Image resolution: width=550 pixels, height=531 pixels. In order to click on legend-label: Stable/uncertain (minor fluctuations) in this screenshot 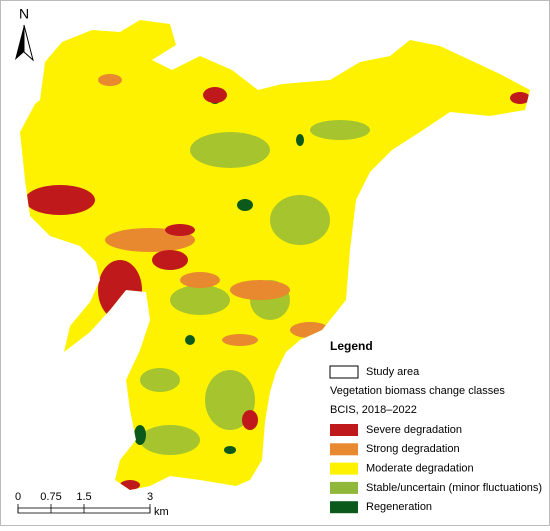, I will do `click(454, 488)`.